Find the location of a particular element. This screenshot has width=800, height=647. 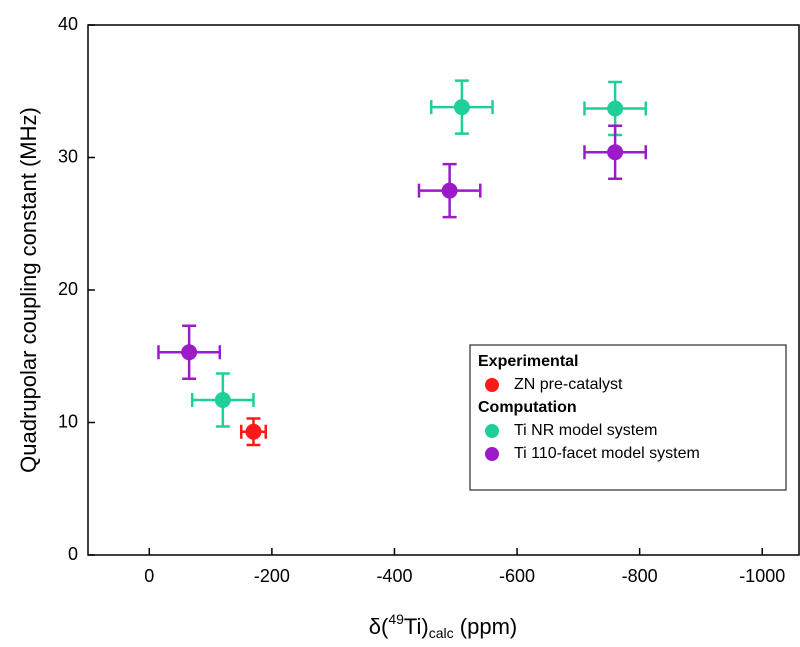

legend-group-title: Experimental is located at coordinates (528, 361).